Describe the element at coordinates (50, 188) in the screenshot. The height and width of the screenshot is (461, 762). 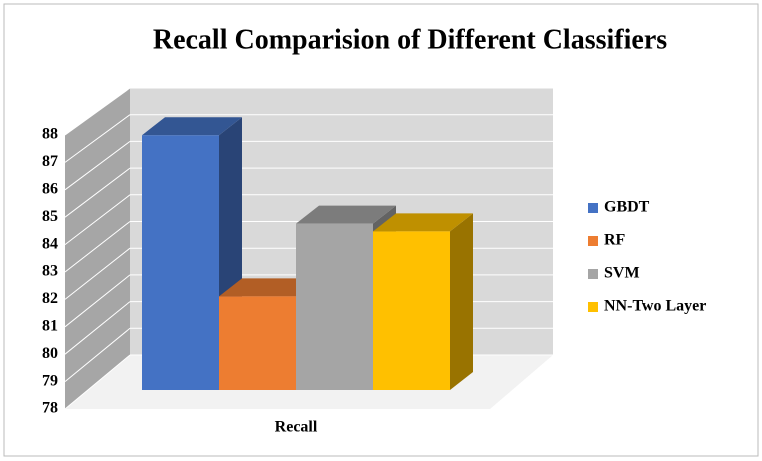
I see `y-tick-label: 86` at that location.